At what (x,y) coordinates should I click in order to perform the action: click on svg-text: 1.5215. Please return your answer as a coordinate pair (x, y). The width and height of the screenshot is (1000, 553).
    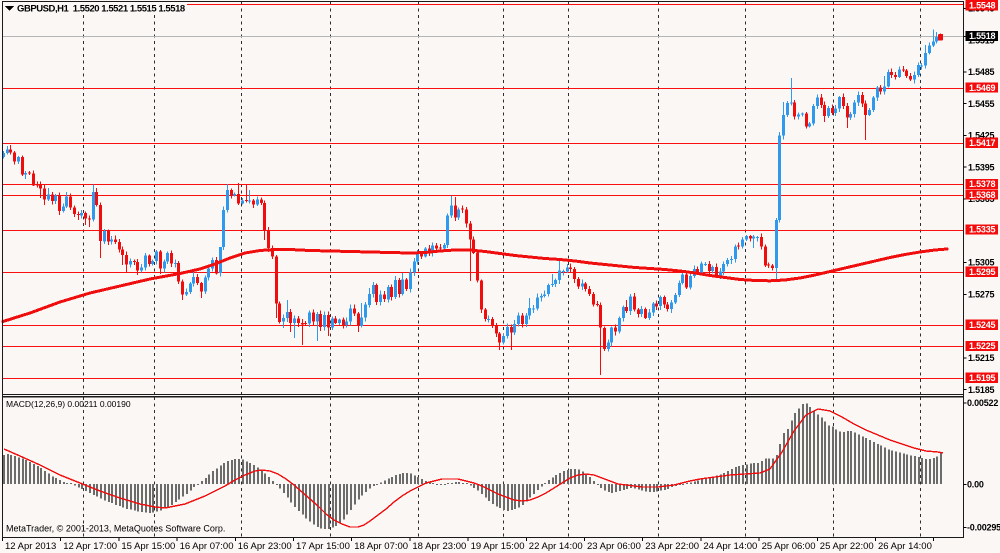
    Looking at the image, I should click on (981, 358).